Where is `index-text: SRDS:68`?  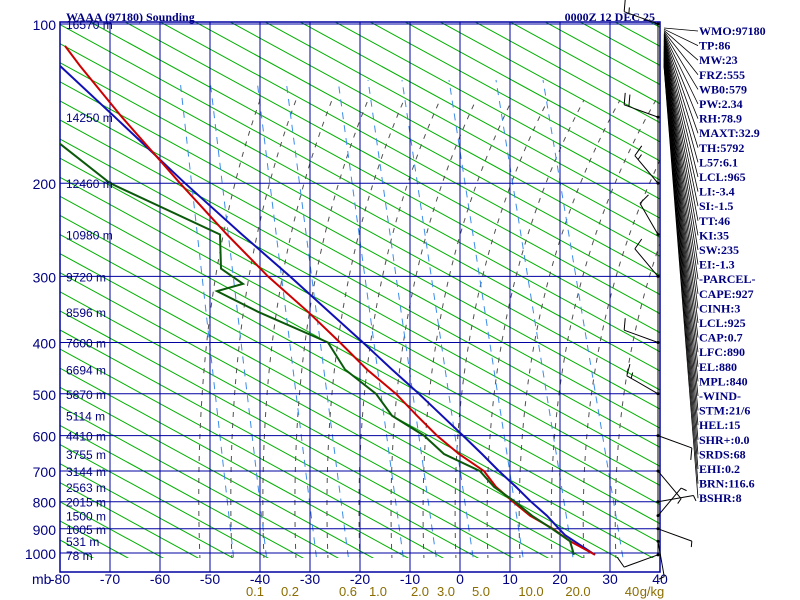 index-text: SRDS:68 is located at coordinates (722, 454).